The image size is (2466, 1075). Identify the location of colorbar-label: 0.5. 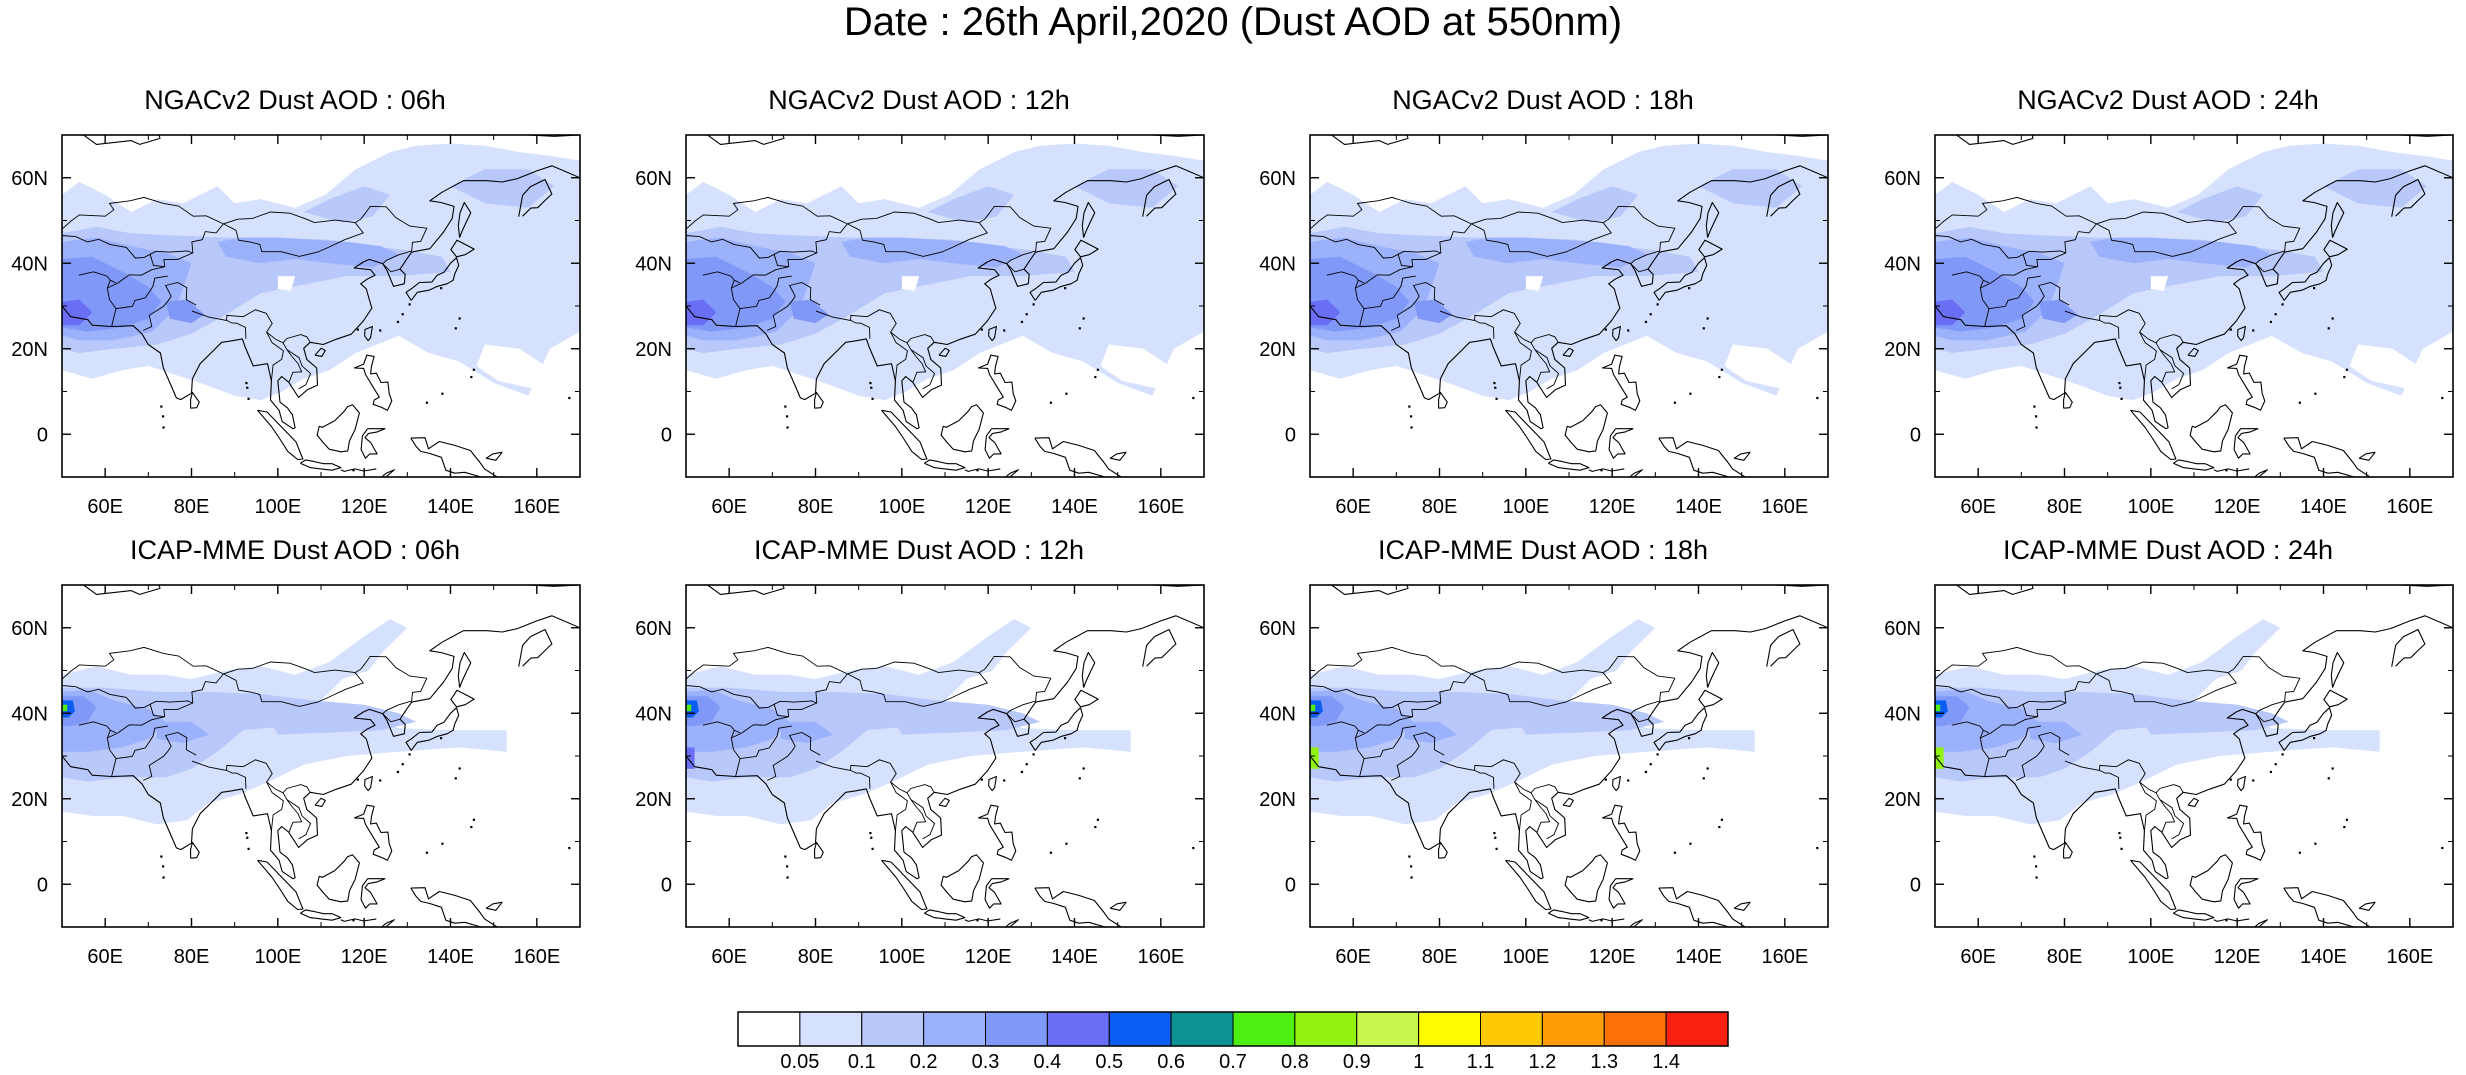
(1109, 1062).